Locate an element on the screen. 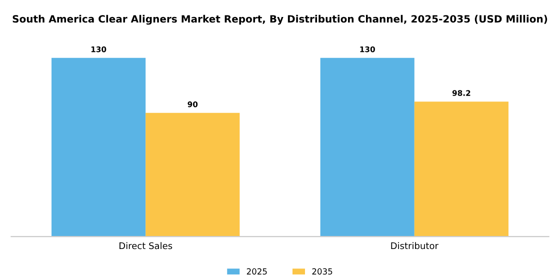  chart-title: South America Clear Aligners Market Report, By Distribution Channel, 2025-2035 (USD Million) is located at coordinates (280, 19).